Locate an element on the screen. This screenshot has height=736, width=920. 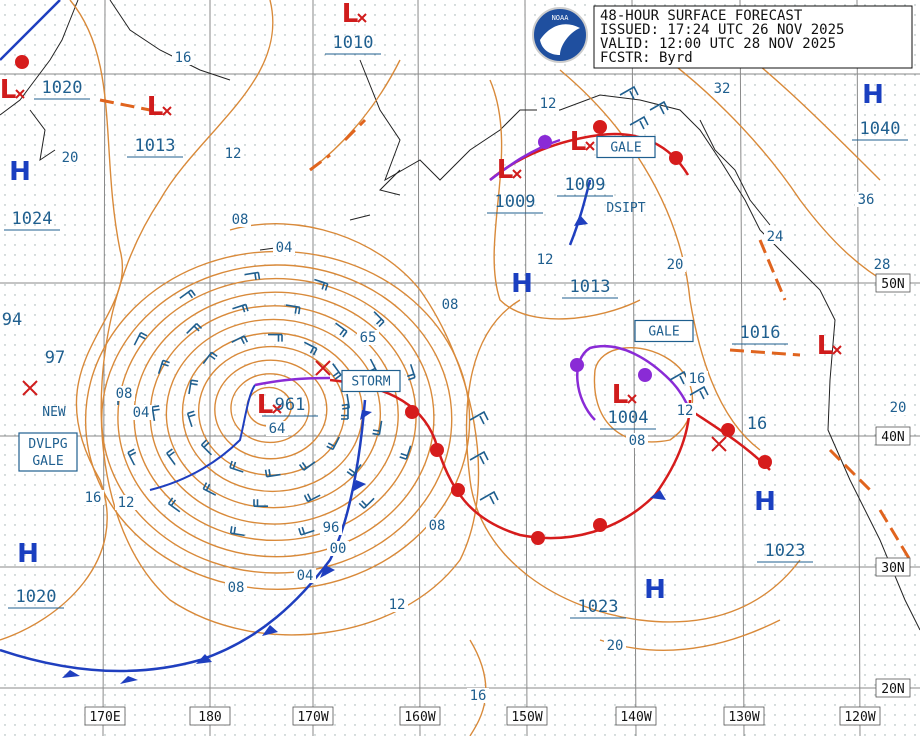
longitude-label: 130W is located at coordinates (743, 717).